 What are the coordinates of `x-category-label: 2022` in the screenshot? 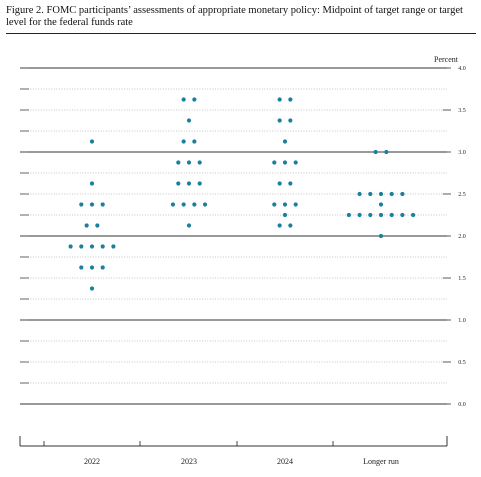 It's located at (92, 461).